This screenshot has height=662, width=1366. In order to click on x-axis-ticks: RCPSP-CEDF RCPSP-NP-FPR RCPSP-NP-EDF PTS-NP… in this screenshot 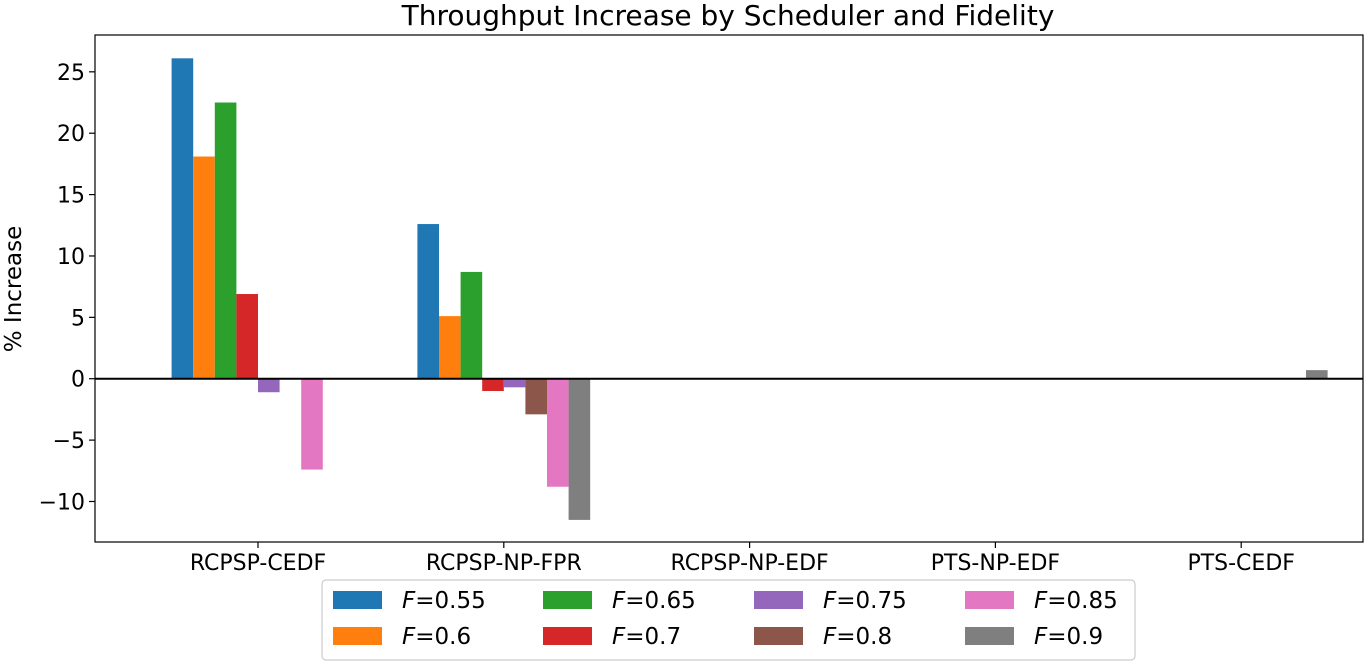, I will do `click(742, 559)`.